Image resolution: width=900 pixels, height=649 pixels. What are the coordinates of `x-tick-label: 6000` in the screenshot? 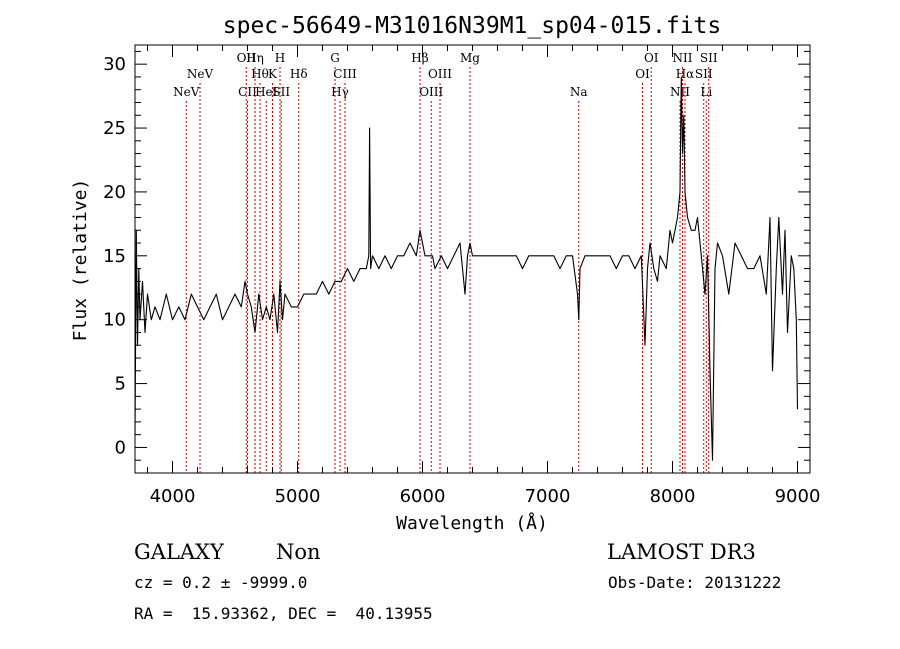 It's located at (423, 496).